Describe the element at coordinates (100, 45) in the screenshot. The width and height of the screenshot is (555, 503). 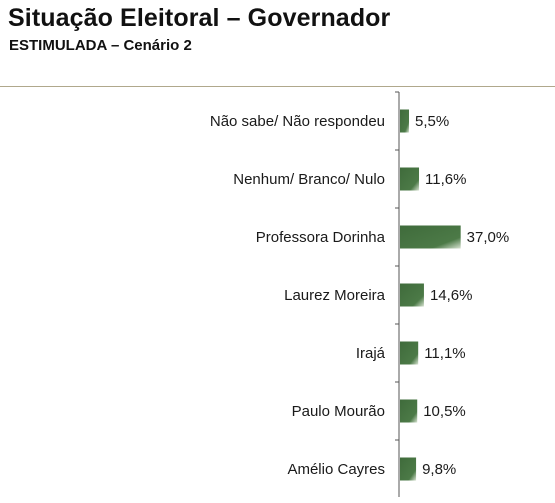
I see `chart-subtitle: ESTIMULADA – Cenário 2` at that location.